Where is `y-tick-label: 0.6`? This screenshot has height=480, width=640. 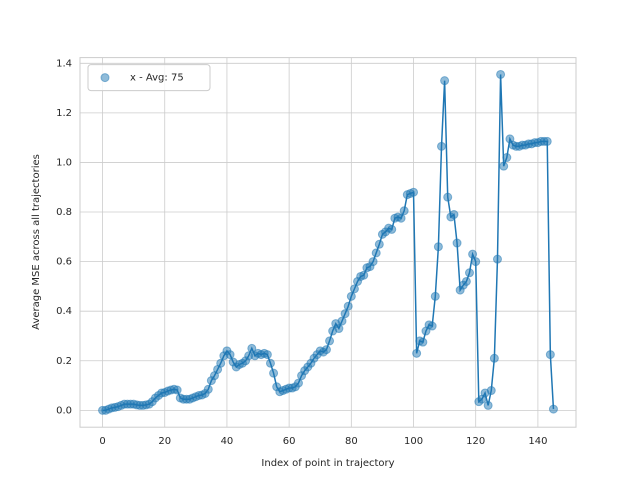 y-tick-label: 0.6 is located at coordinates (64, 262).